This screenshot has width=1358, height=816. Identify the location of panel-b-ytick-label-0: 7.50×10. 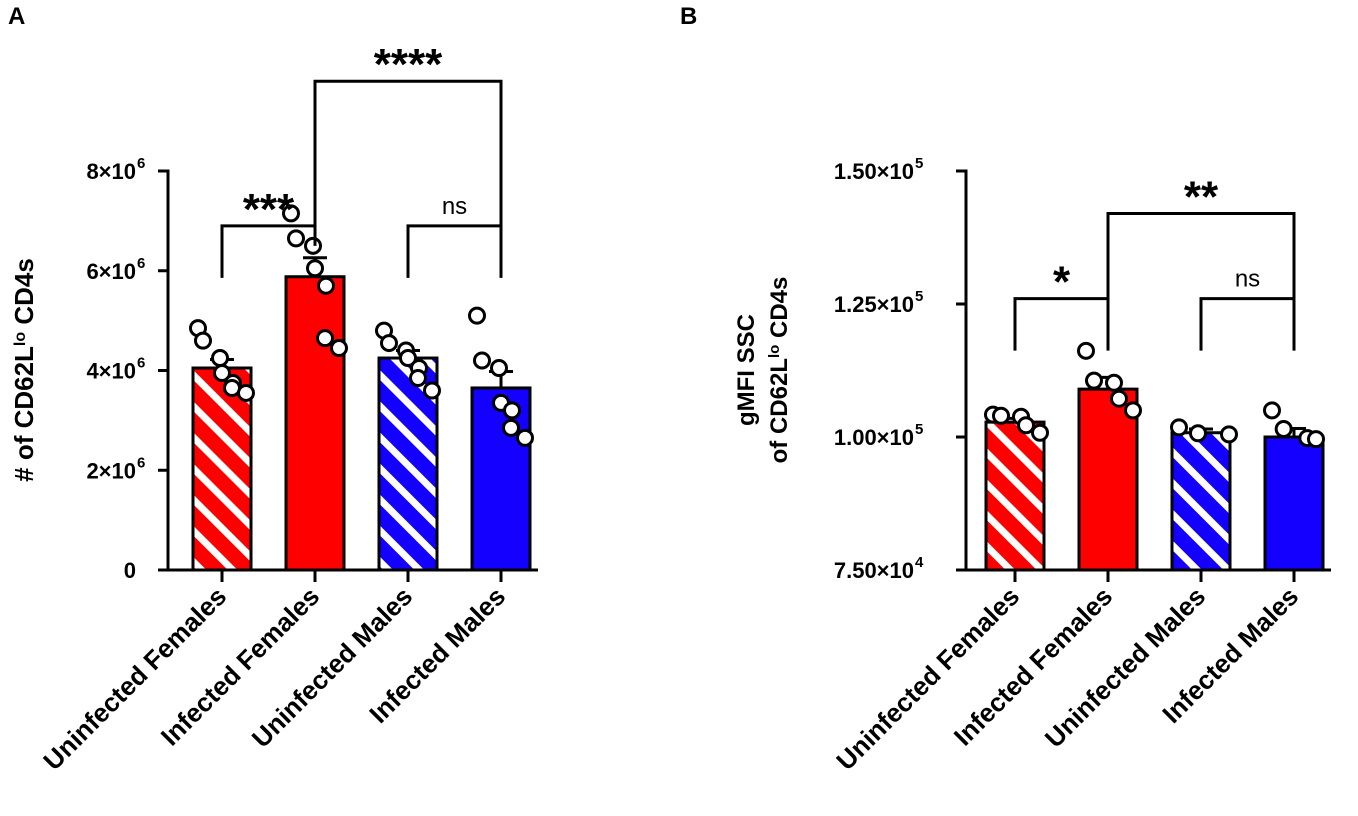
(874, 570).